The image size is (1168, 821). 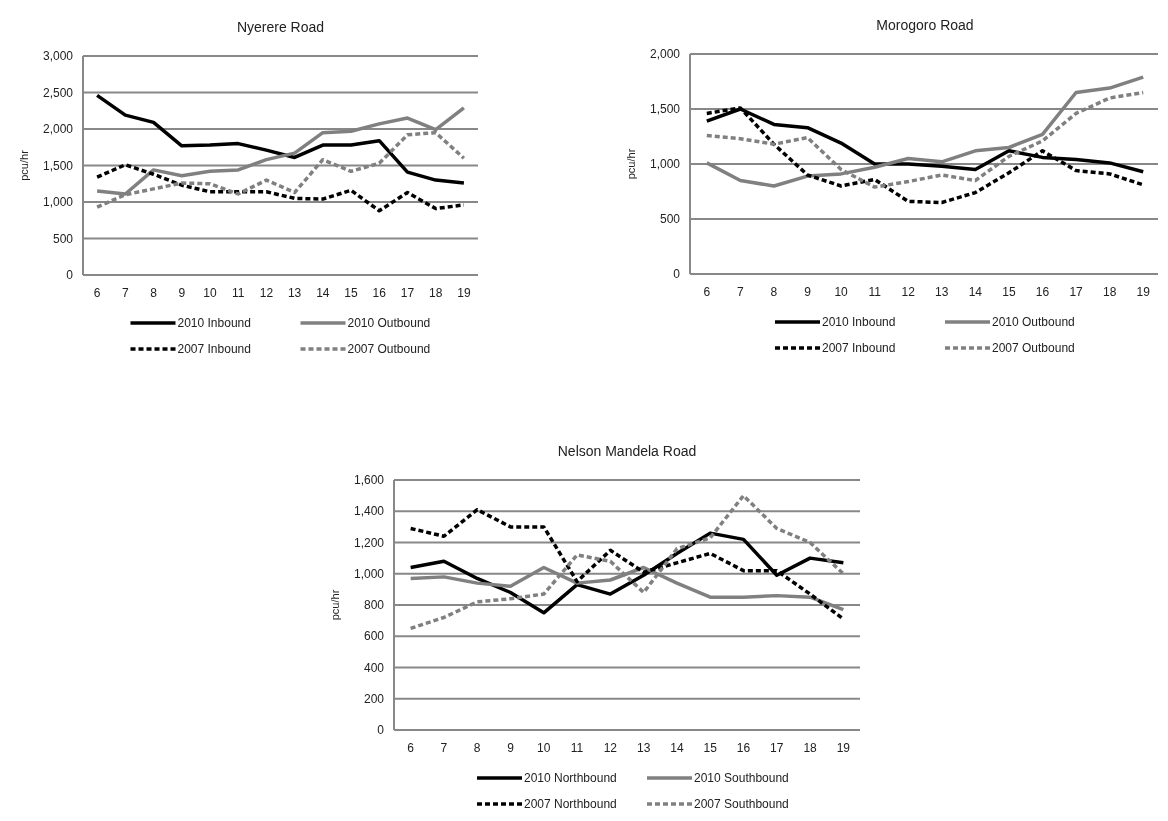 I want to click on legend-label: 2010 Northbound, so click(x=570, y=778).